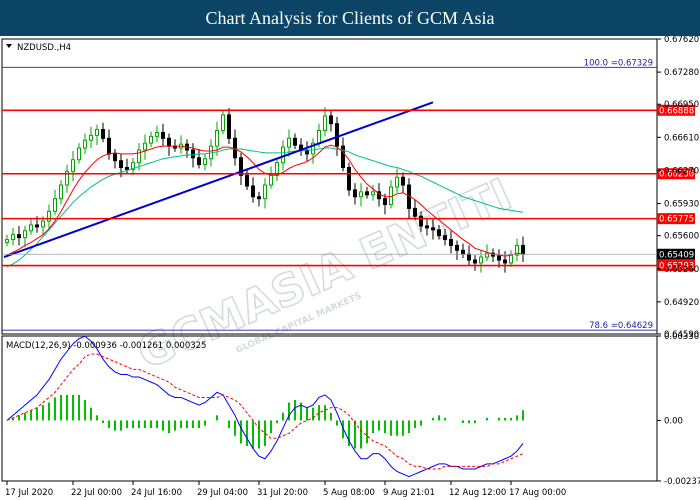  Describe the element at coordinates (222, 493) in the screenshot. I see `time-tick-label: 29 Jul 04:00` at that location.